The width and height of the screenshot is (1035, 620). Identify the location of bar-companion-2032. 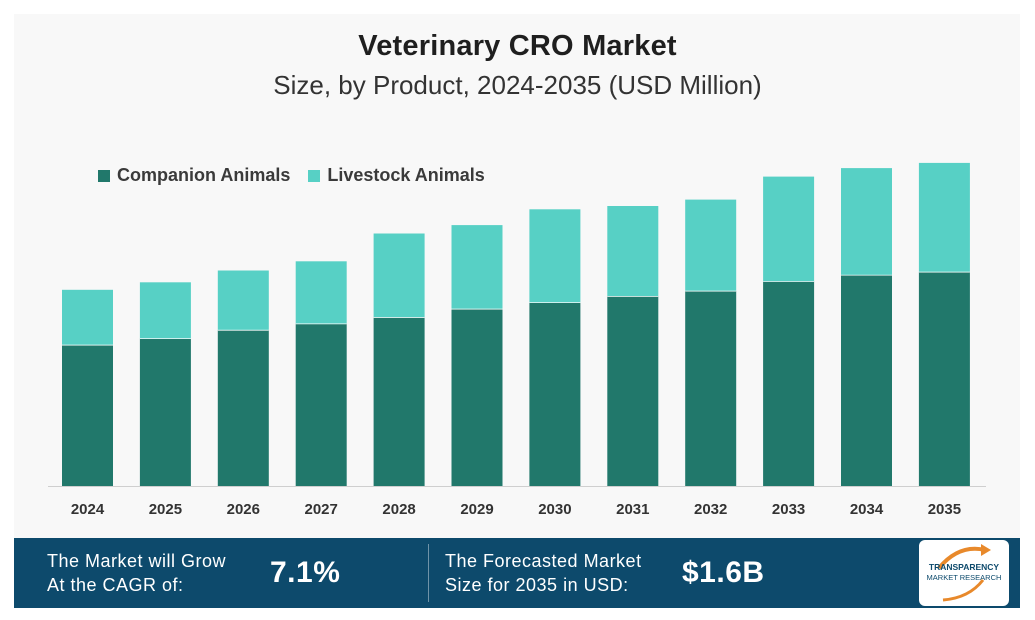
(711, 388).